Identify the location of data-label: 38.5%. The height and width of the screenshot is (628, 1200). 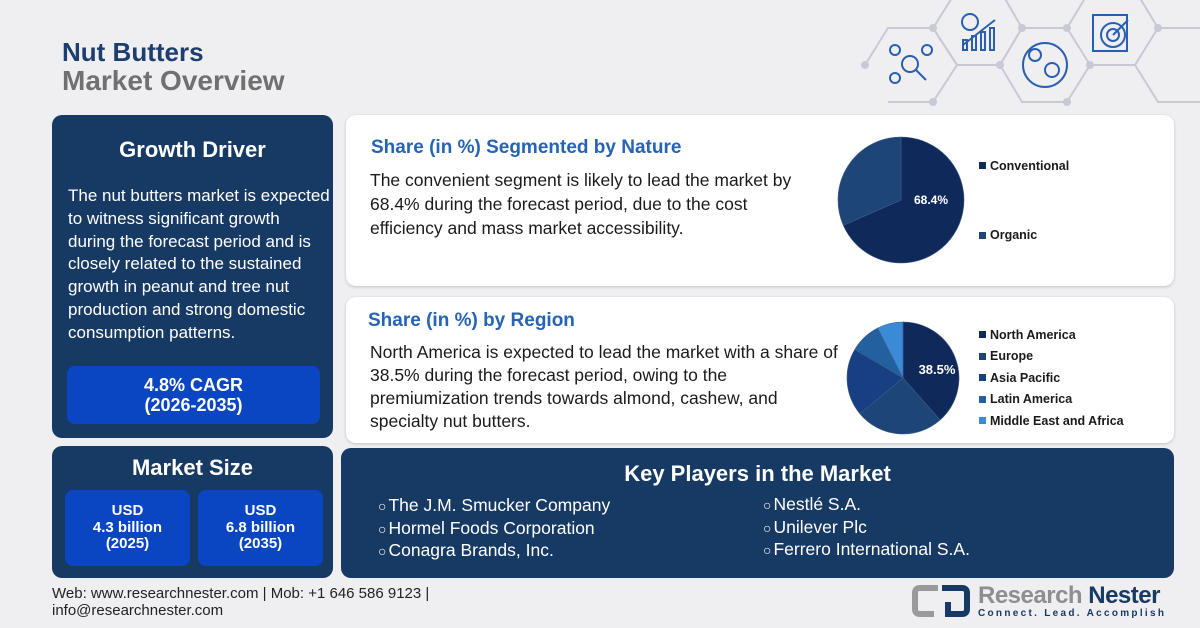
(937, 369).